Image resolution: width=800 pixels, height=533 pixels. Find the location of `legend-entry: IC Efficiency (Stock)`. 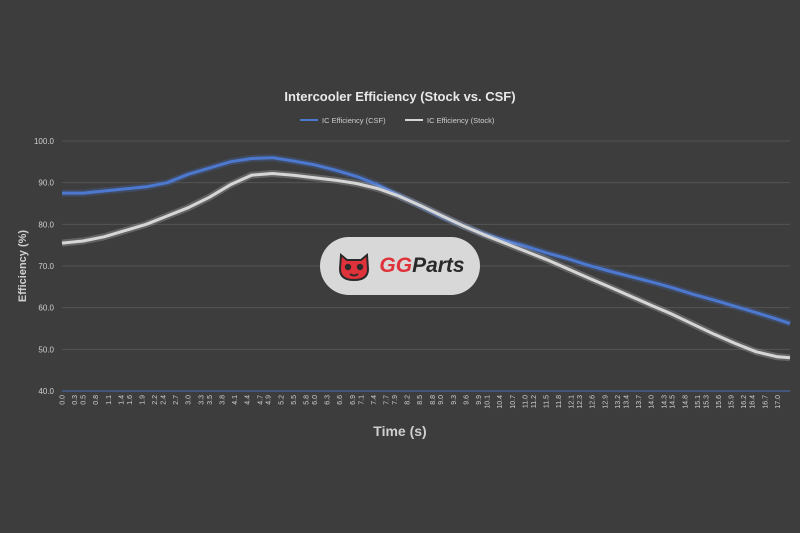

legend-entry: IC Efficiency (Stock) is located at coordinates (461, 120).